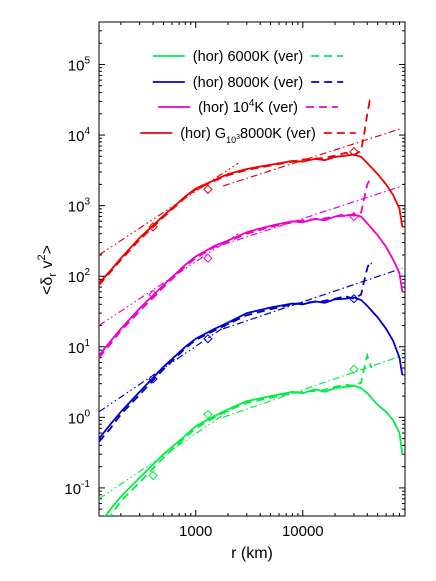 The width and height of the screenshot is (436, 581). Describe the element at coordinates (79, 417) in the screenshot. I see `y-tick-label: 10⁰` at that location.